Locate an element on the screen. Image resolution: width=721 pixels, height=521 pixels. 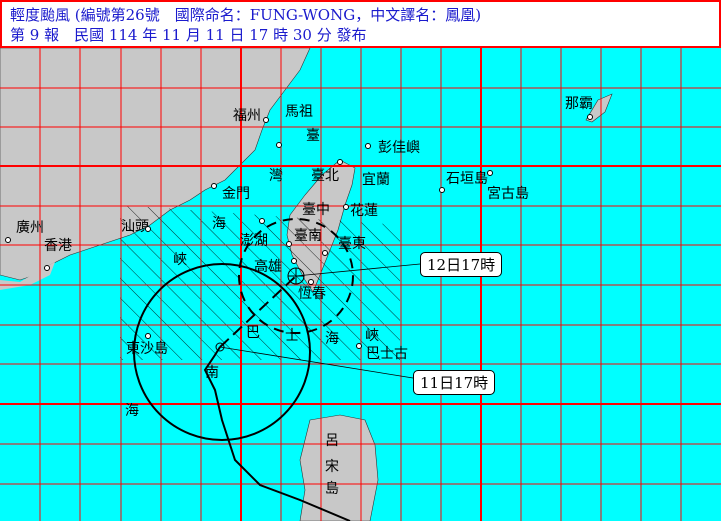
warning-area-hatch is located at coordinates (260, 282).